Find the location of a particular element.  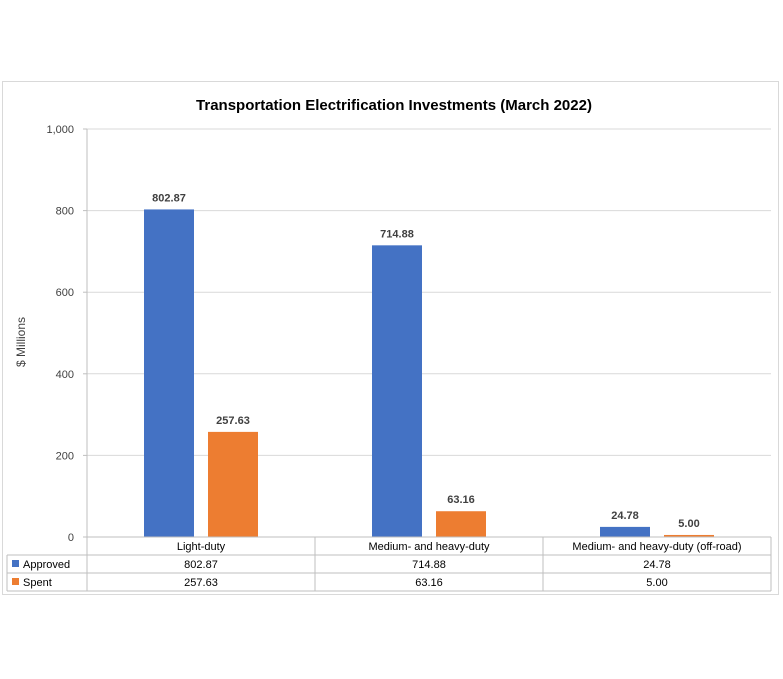

legend-key-approved is located at coordinates (15, 563).